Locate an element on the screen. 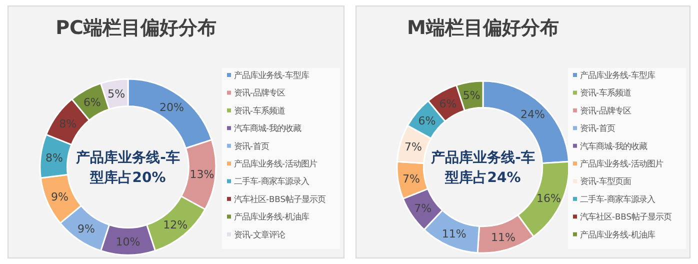  data-label: 24% is located at coordinates (532, 115).